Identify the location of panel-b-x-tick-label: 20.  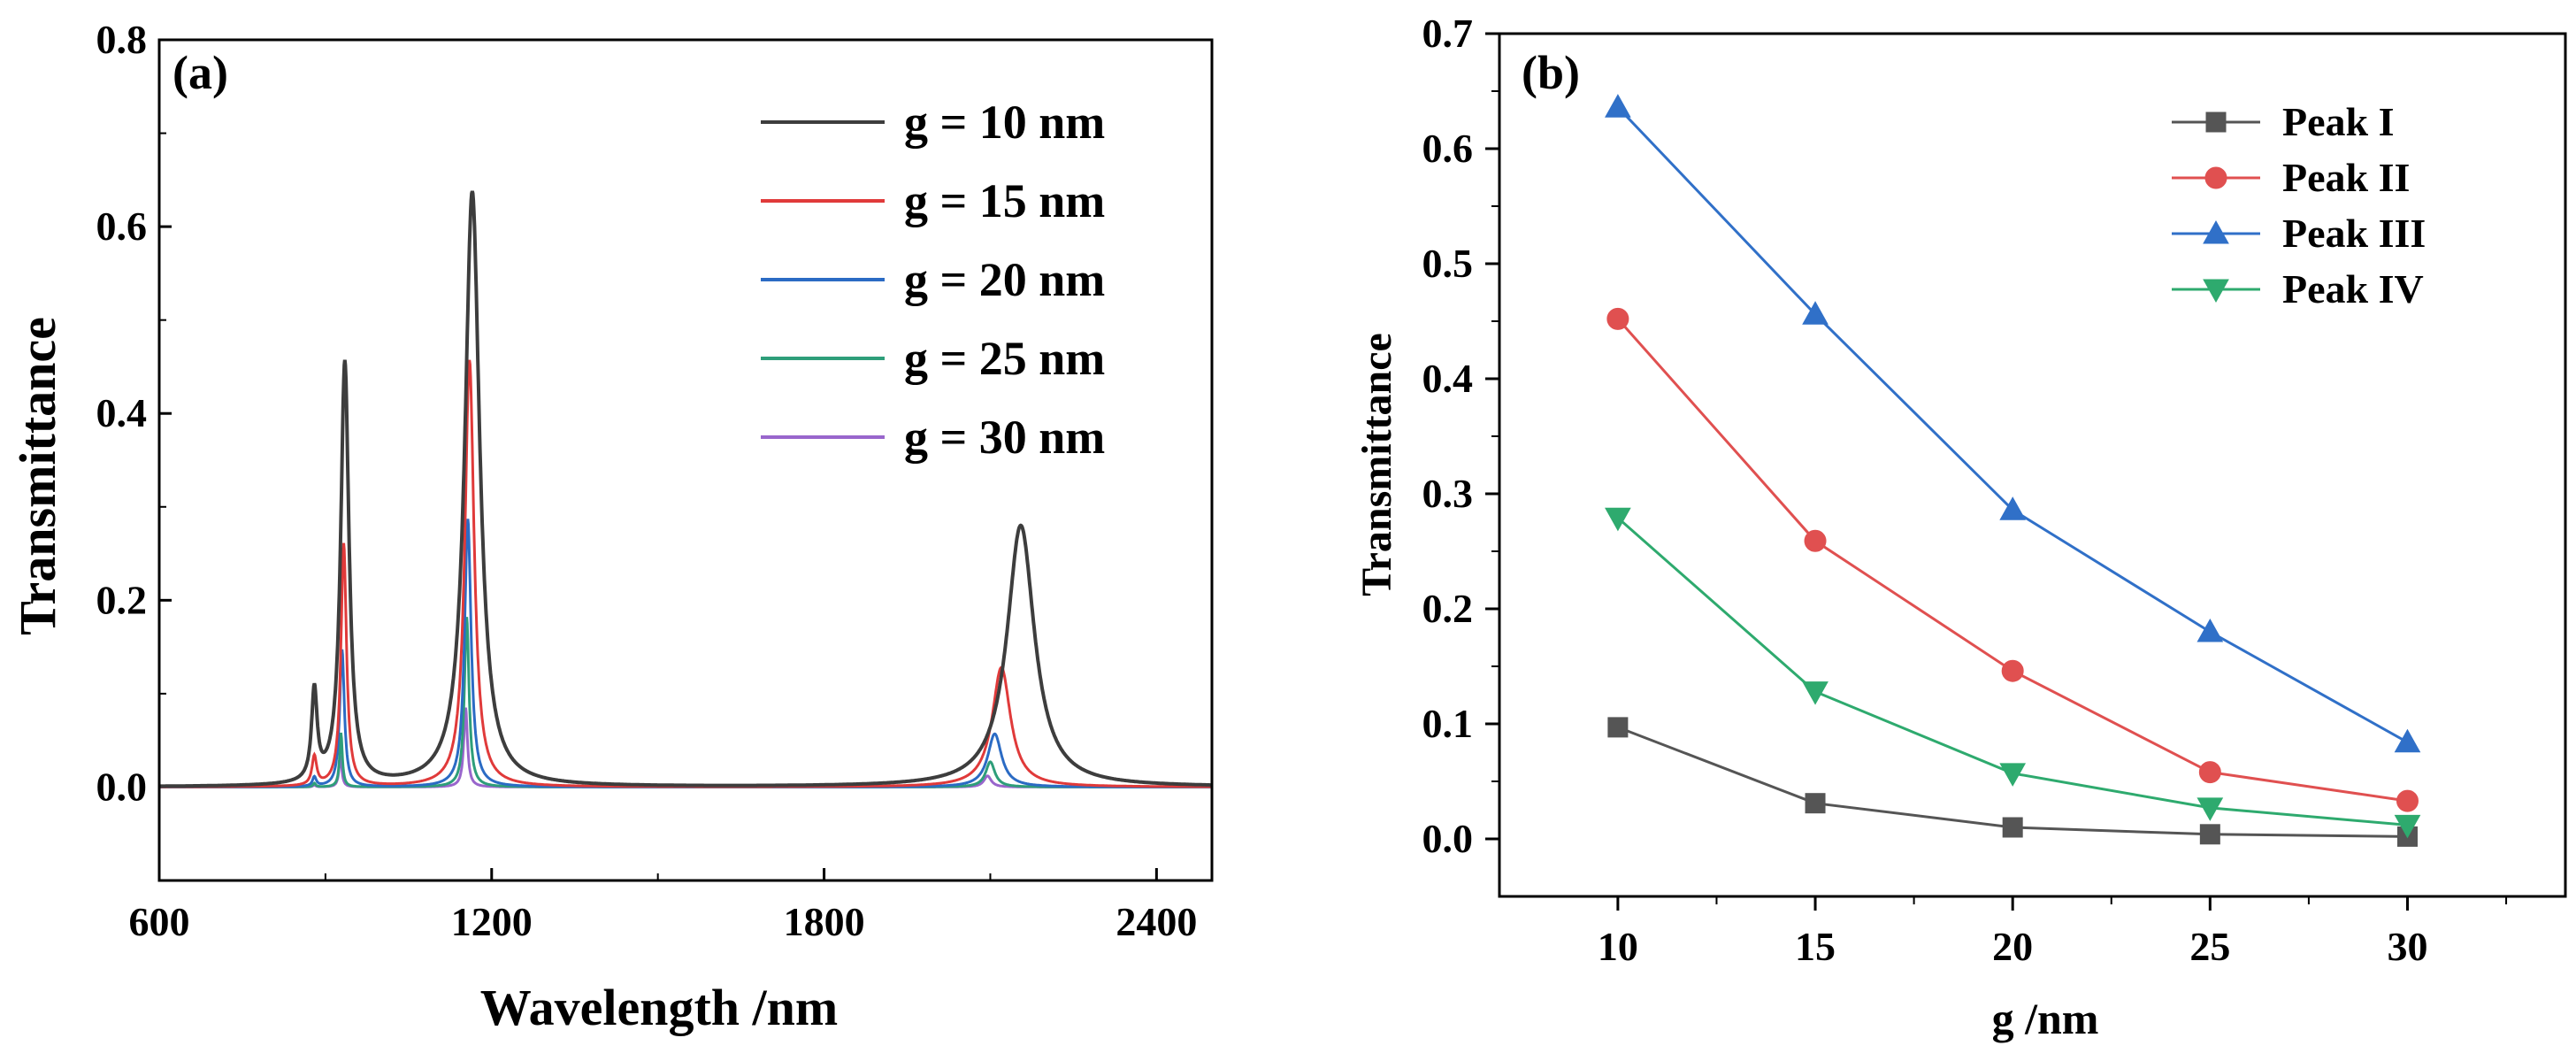
(2012, 946).